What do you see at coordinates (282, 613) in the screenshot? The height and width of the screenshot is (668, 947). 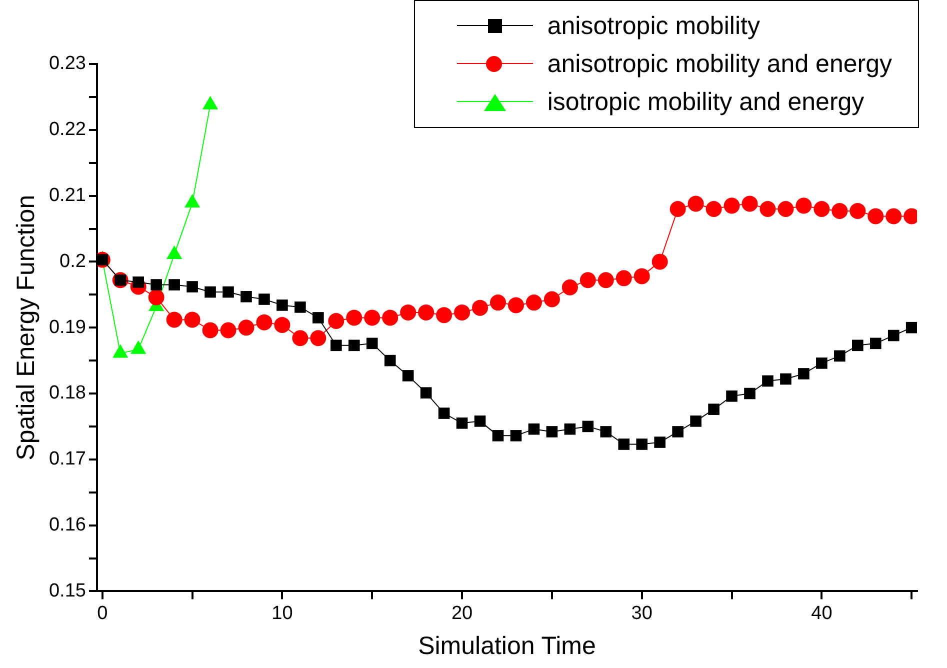 I see `x-tick-label: 10` at bounding box center [282, 613].